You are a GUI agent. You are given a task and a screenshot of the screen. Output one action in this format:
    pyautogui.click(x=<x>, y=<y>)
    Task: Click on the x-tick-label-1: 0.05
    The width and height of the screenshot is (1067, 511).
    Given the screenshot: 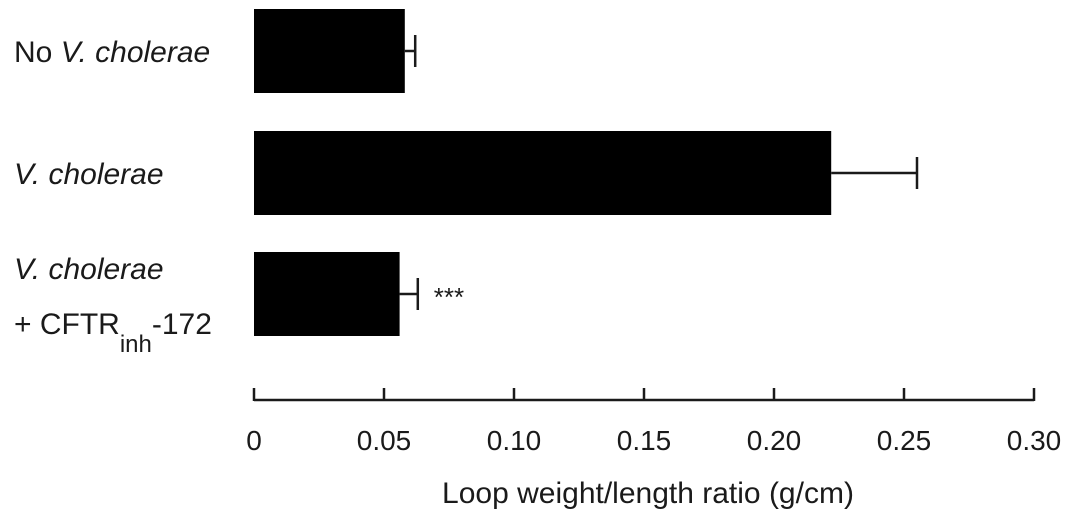 What is the action you would take?
    pyautogui.click(x=384, y=440)
    